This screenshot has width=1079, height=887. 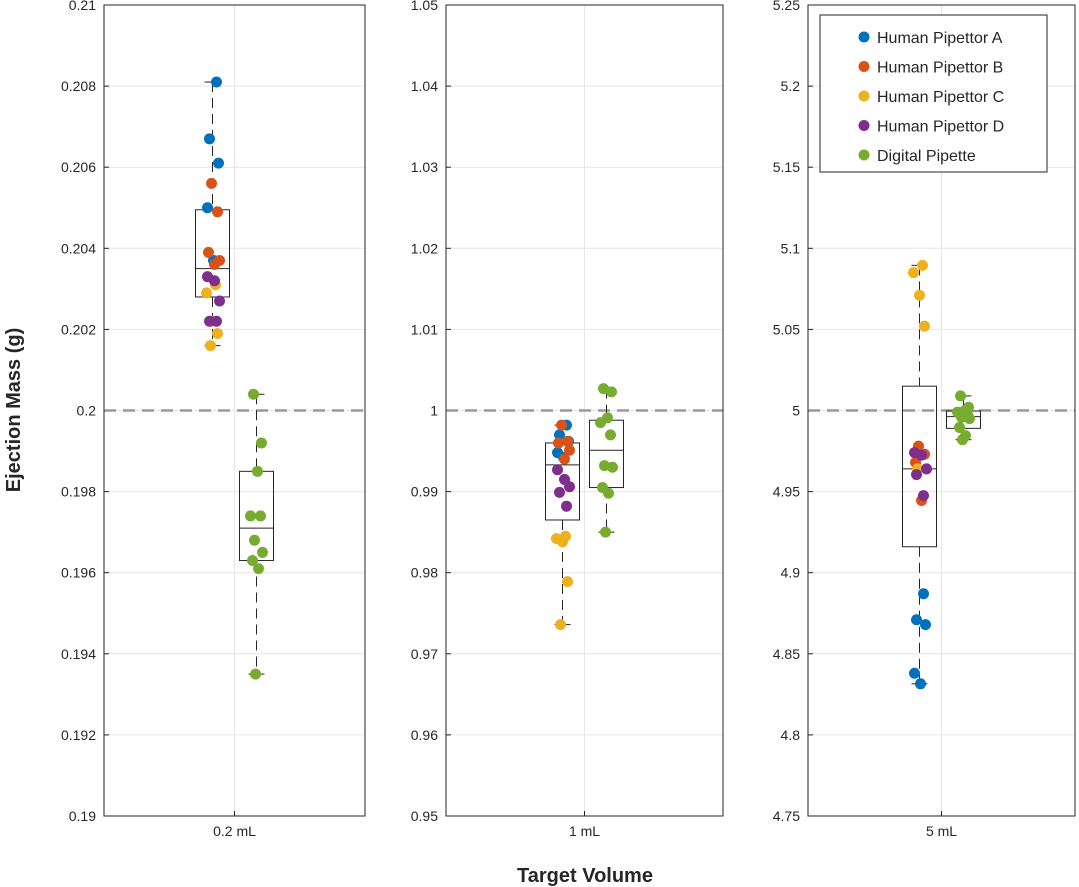 I want to click on y-tick-label: 5.05, so click(x=786, y=329).